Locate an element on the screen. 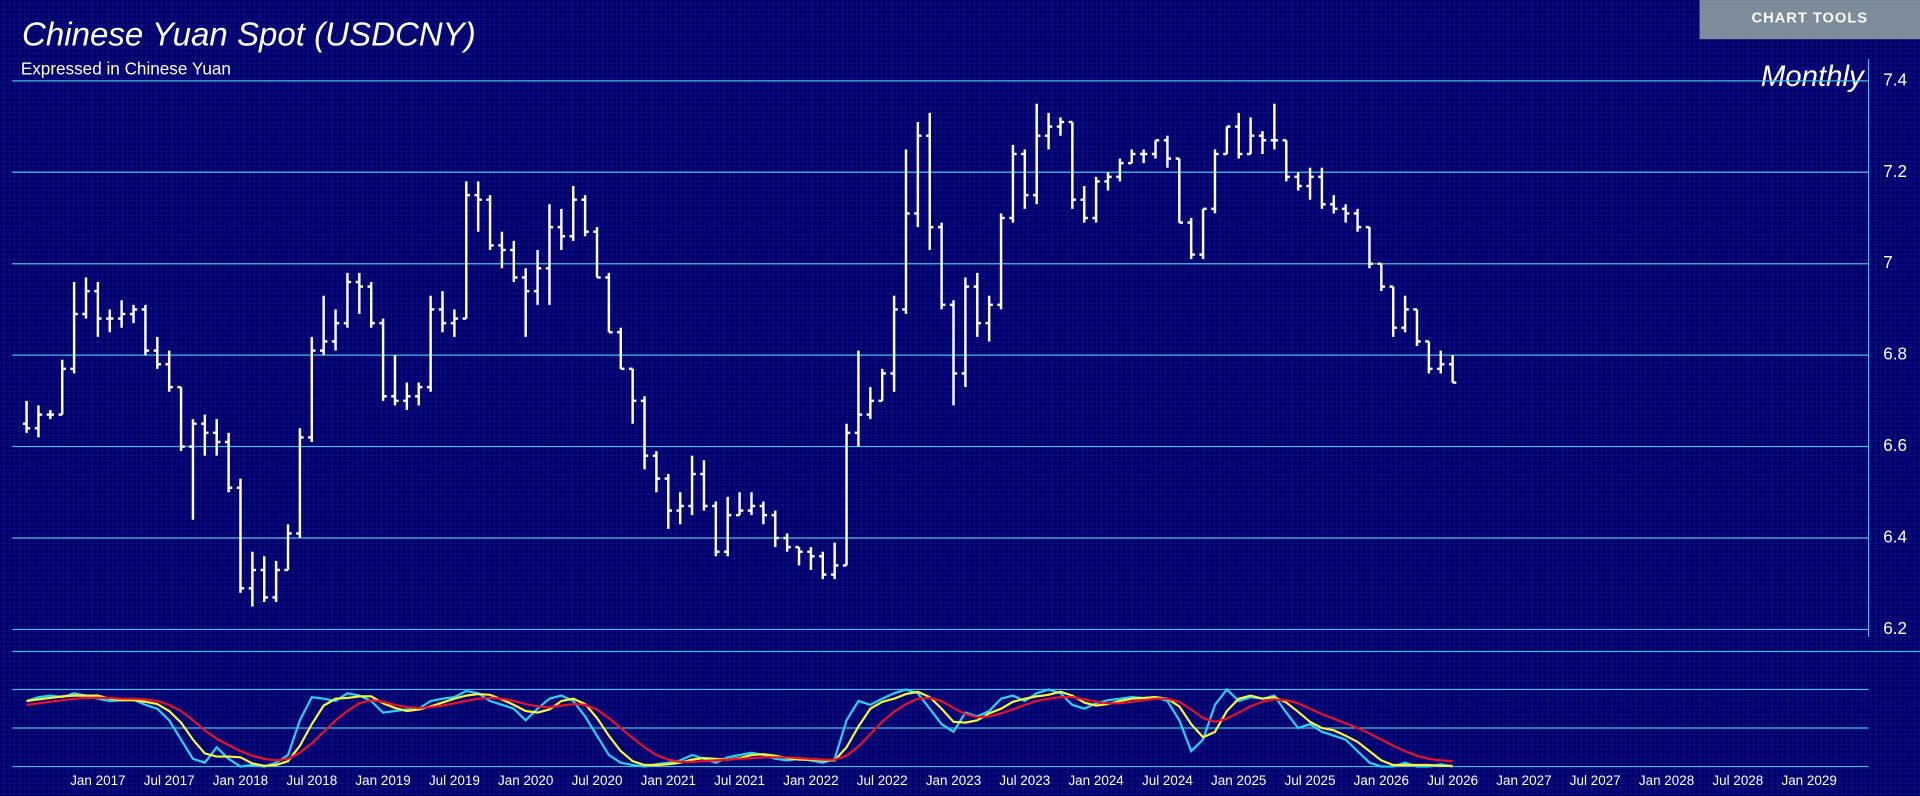 This screenshot has height=796, width=1920. x-tick-label: Jan 2017 is located at coordinates (97, 780).